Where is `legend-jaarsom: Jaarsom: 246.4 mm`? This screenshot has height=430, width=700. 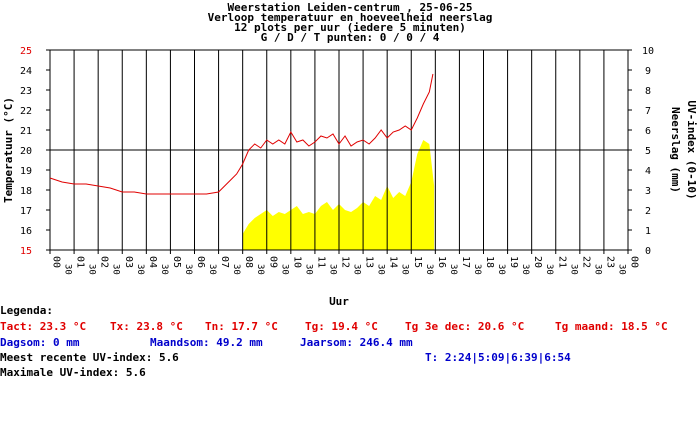
legend-jaarsom: Jaarsom: 246.4 mm is located at coordinates (356, 342).